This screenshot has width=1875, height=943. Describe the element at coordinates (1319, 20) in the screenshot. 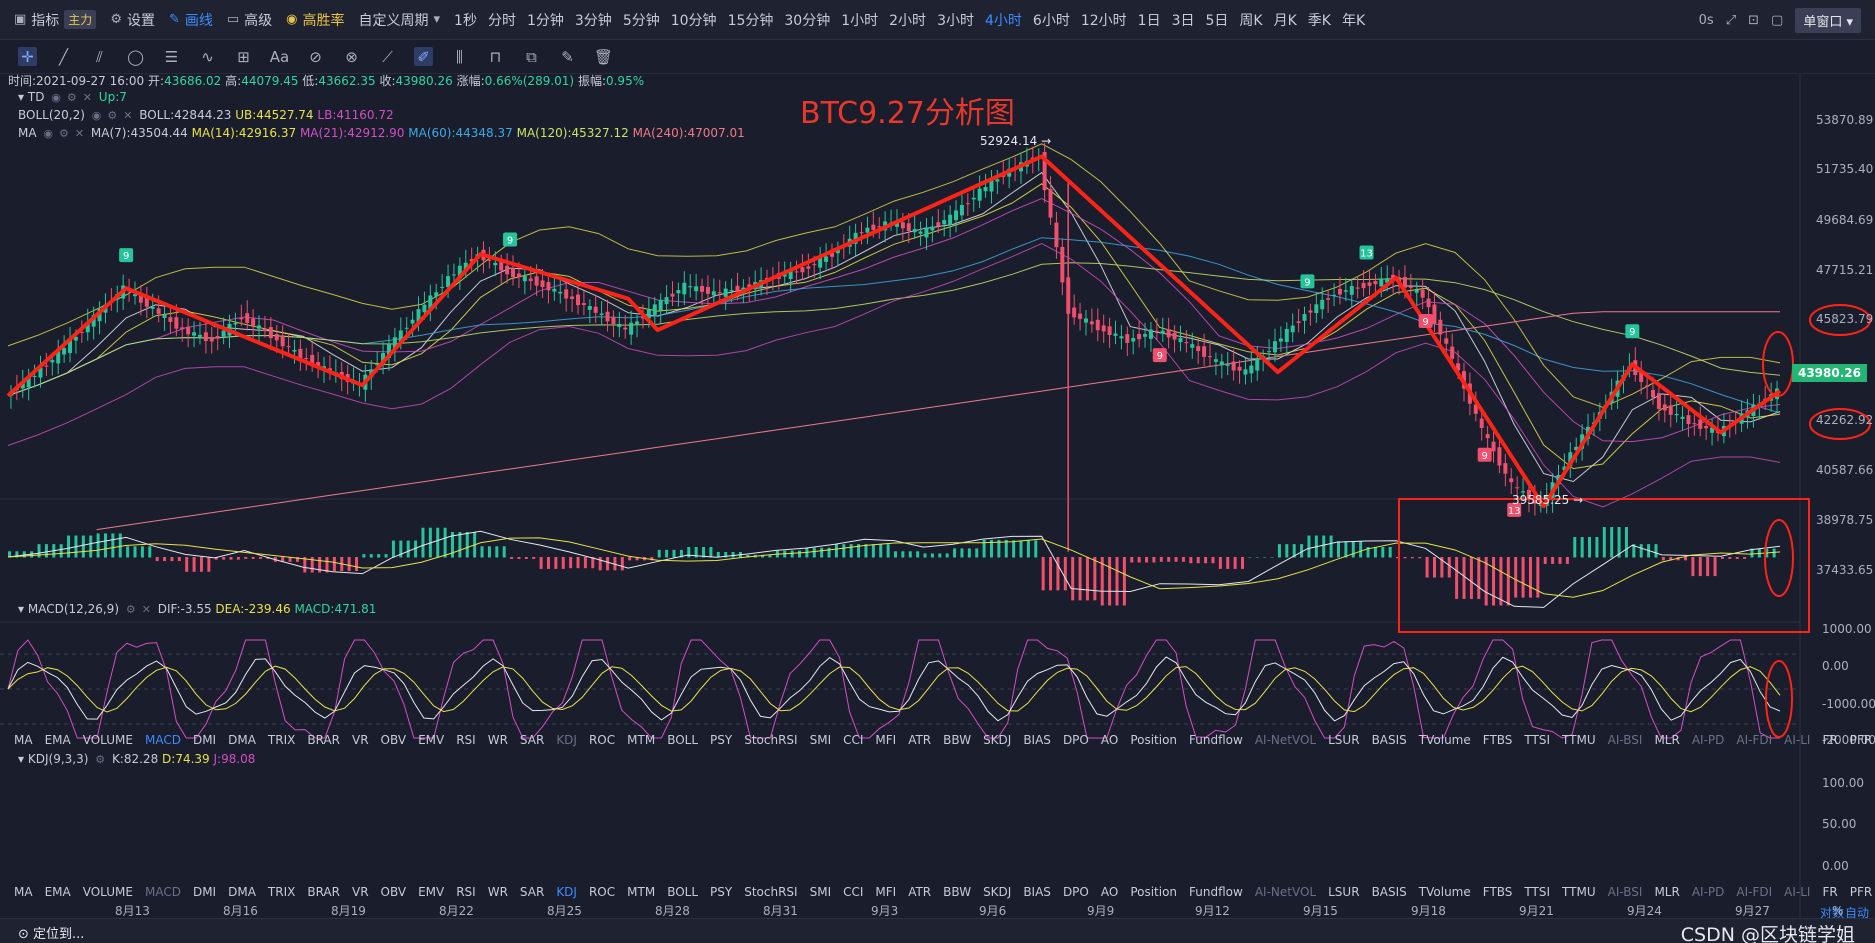

I see `period-tab: 季K` at that location.